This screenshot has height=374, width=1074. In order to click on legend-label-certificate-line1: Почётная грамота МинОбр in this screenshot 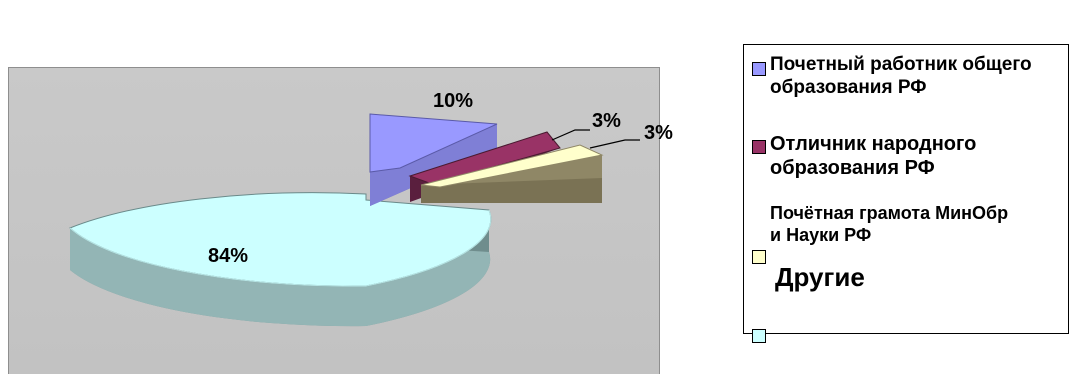, I will do `click(889, 213)`.